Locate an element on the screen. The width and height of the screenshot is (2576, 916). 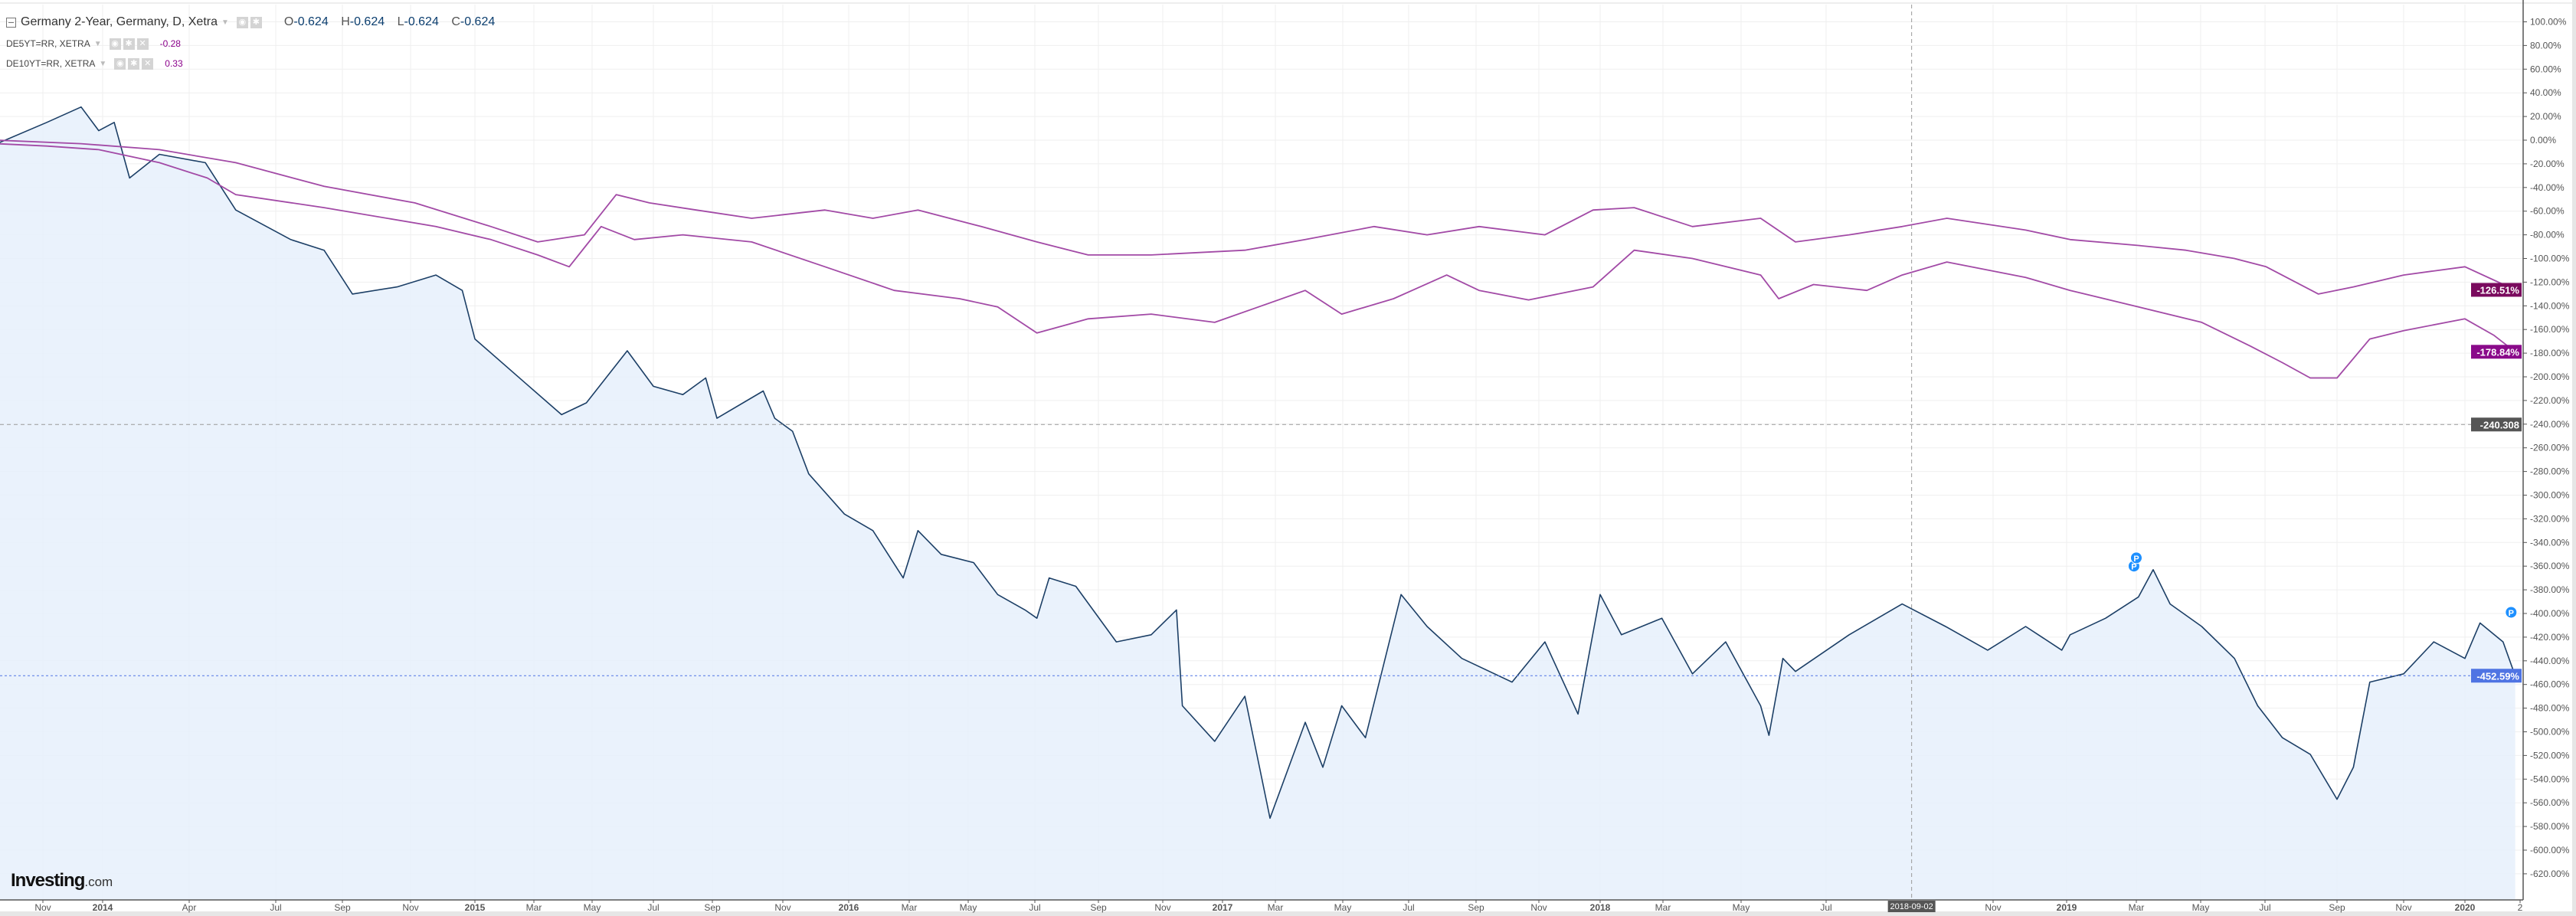
study-name: DE10YT=RR, XETRA is located at coordinates (51, 64).